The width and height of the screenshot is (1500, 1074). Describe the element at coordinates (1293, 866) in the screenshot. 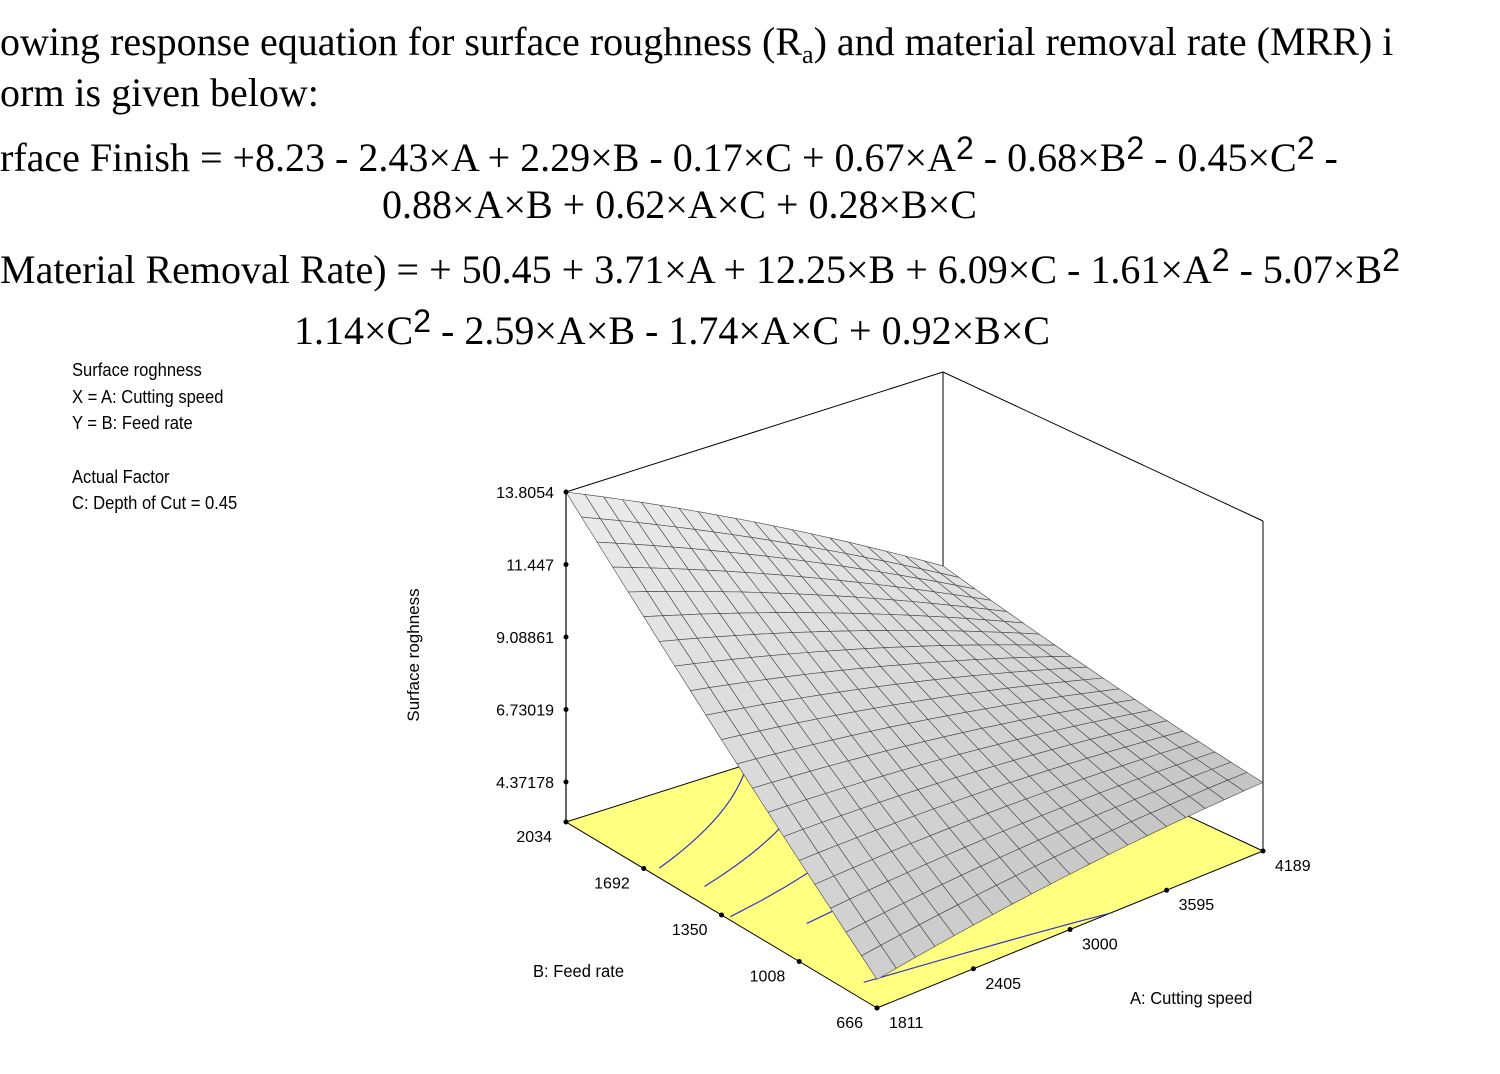

I see `x-tick-label: 4189` at that location.